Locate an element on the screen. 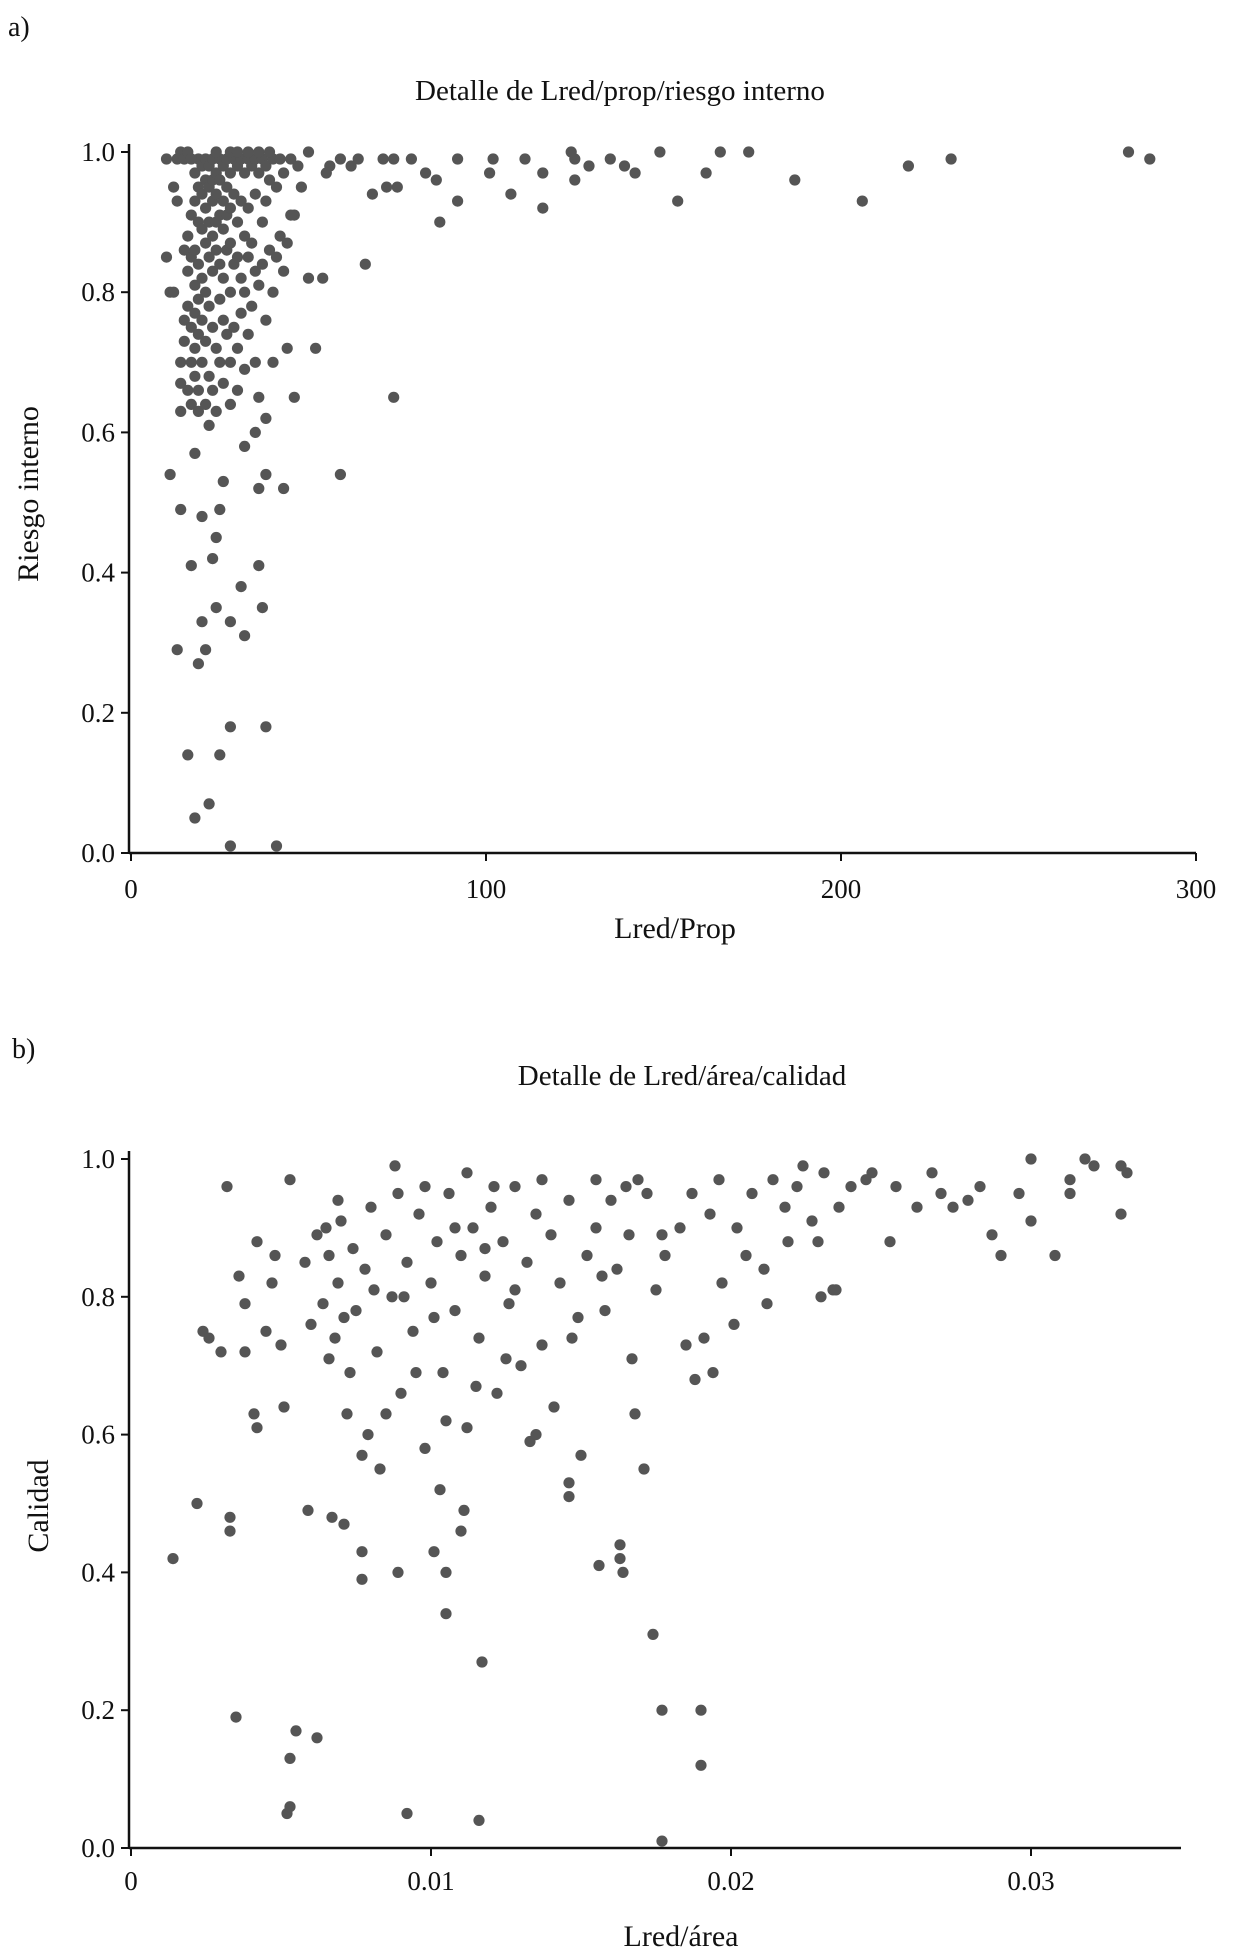  y-axis-label-a: Riesgo interno is located at coordinates (28, 494).